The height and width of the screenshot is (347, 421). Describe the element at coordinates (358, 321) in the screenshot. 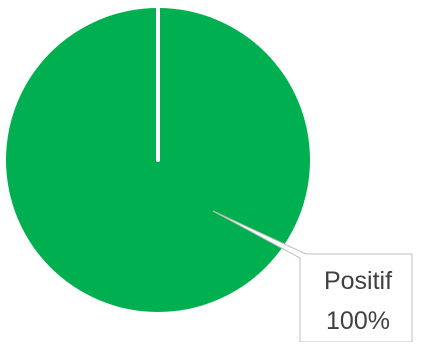

I see `data-label-percent: 100%` at that location.